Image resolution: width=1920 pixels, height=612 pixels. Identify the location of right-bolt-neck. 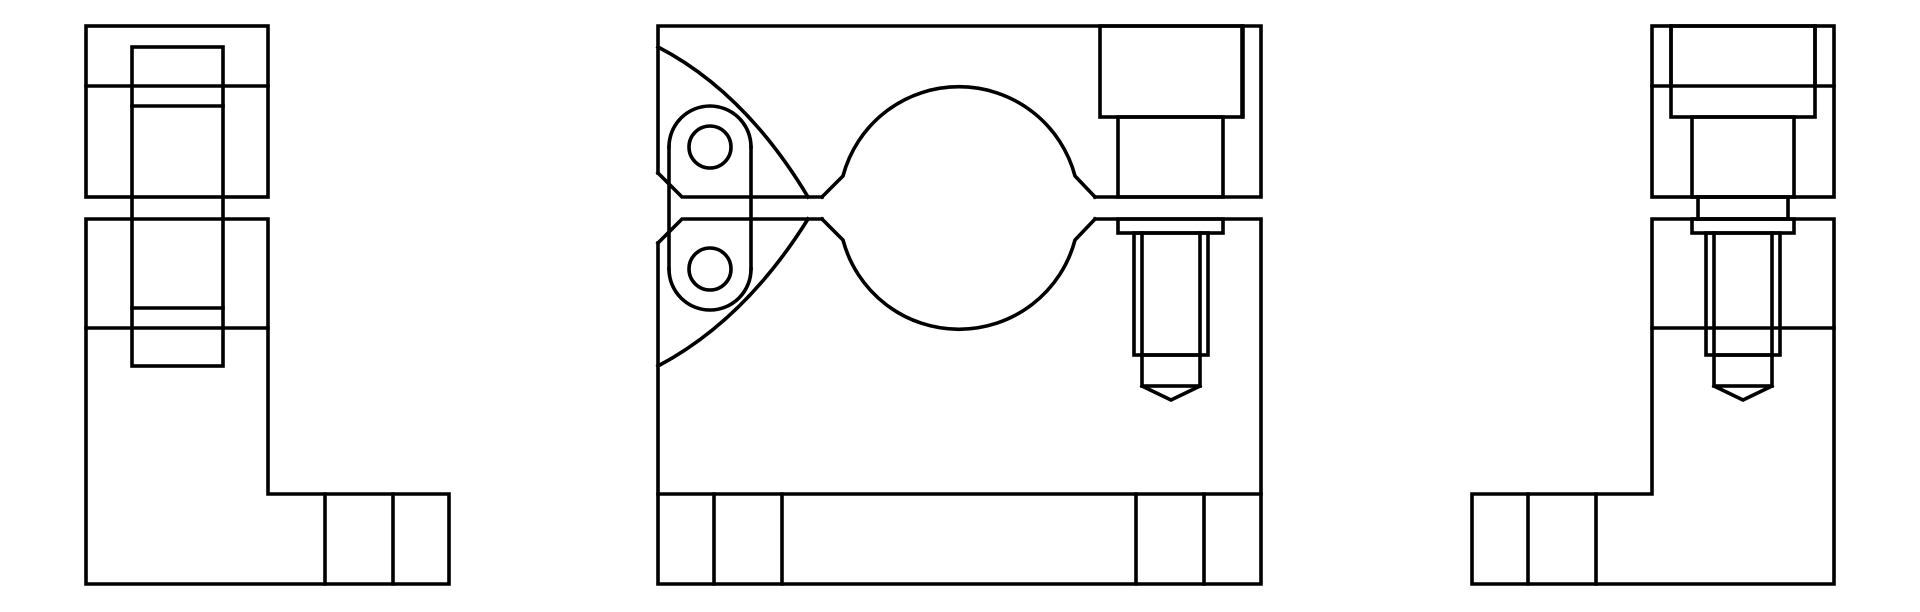
(1743, 208).